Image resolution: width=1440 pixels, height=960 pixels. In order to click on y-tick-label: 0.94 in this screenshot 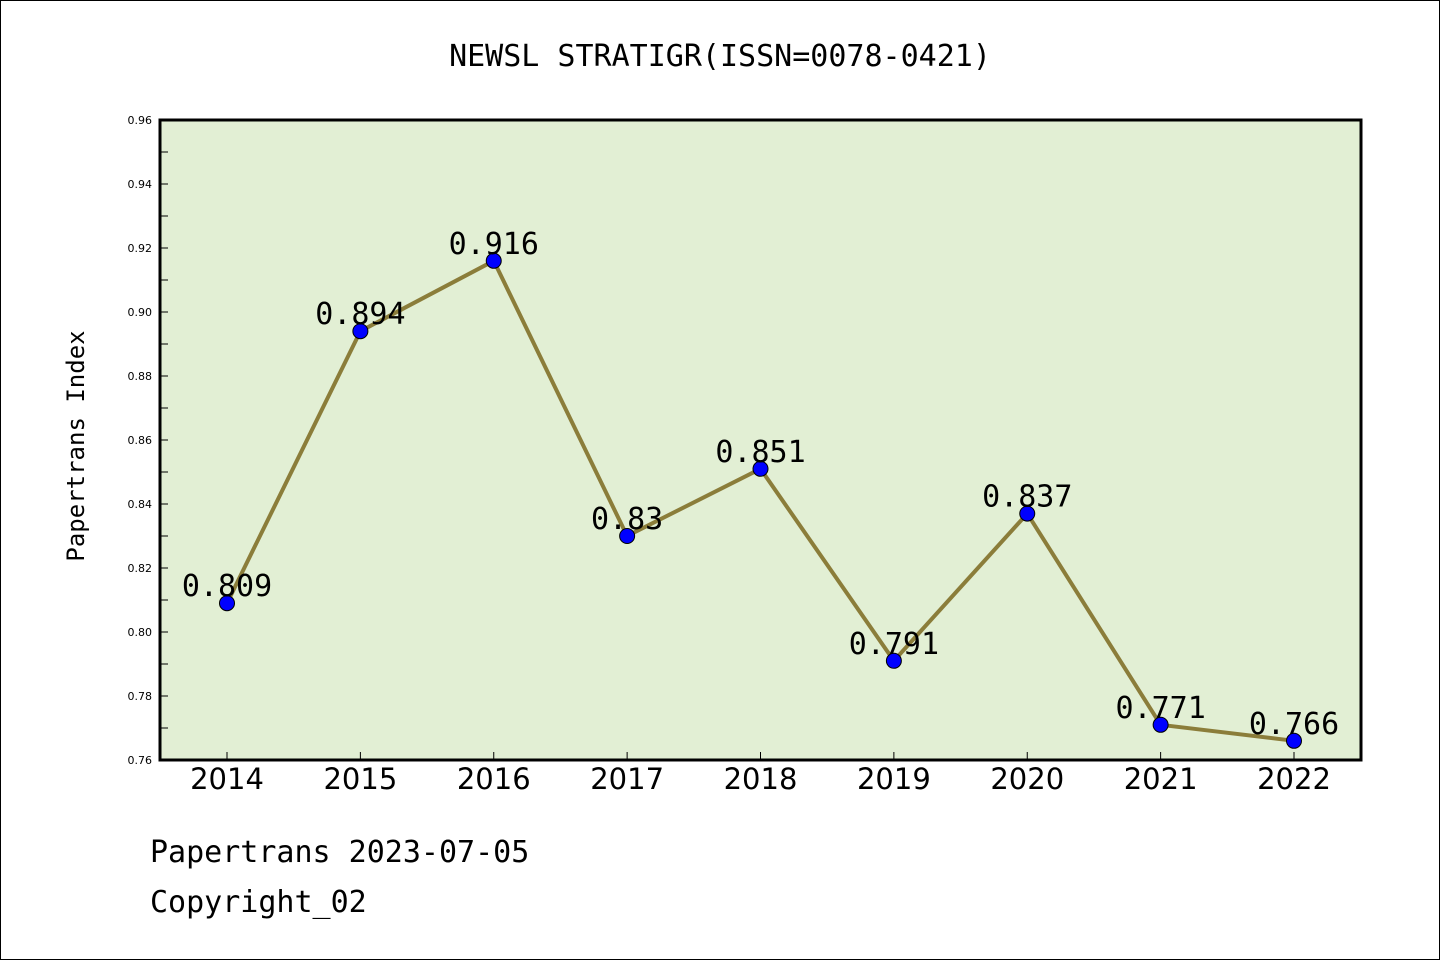, I will do `click(140, 184)`.